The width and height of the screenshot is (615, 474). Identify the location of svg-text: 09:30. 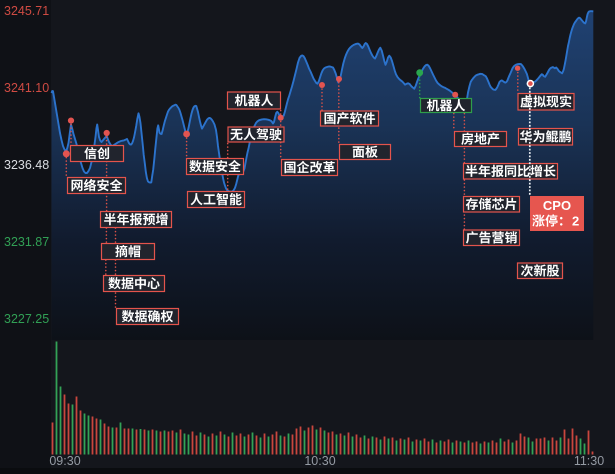
(64, 461).